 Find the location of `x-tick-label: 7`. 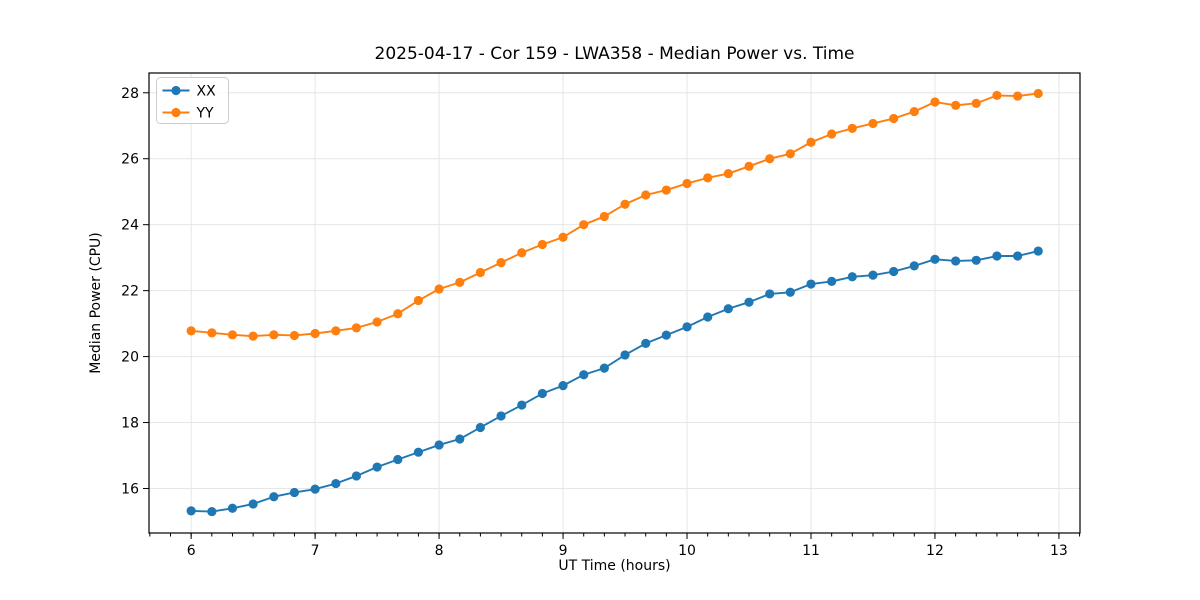

x-tick-label: 7 is located at coordinates (315, 551).